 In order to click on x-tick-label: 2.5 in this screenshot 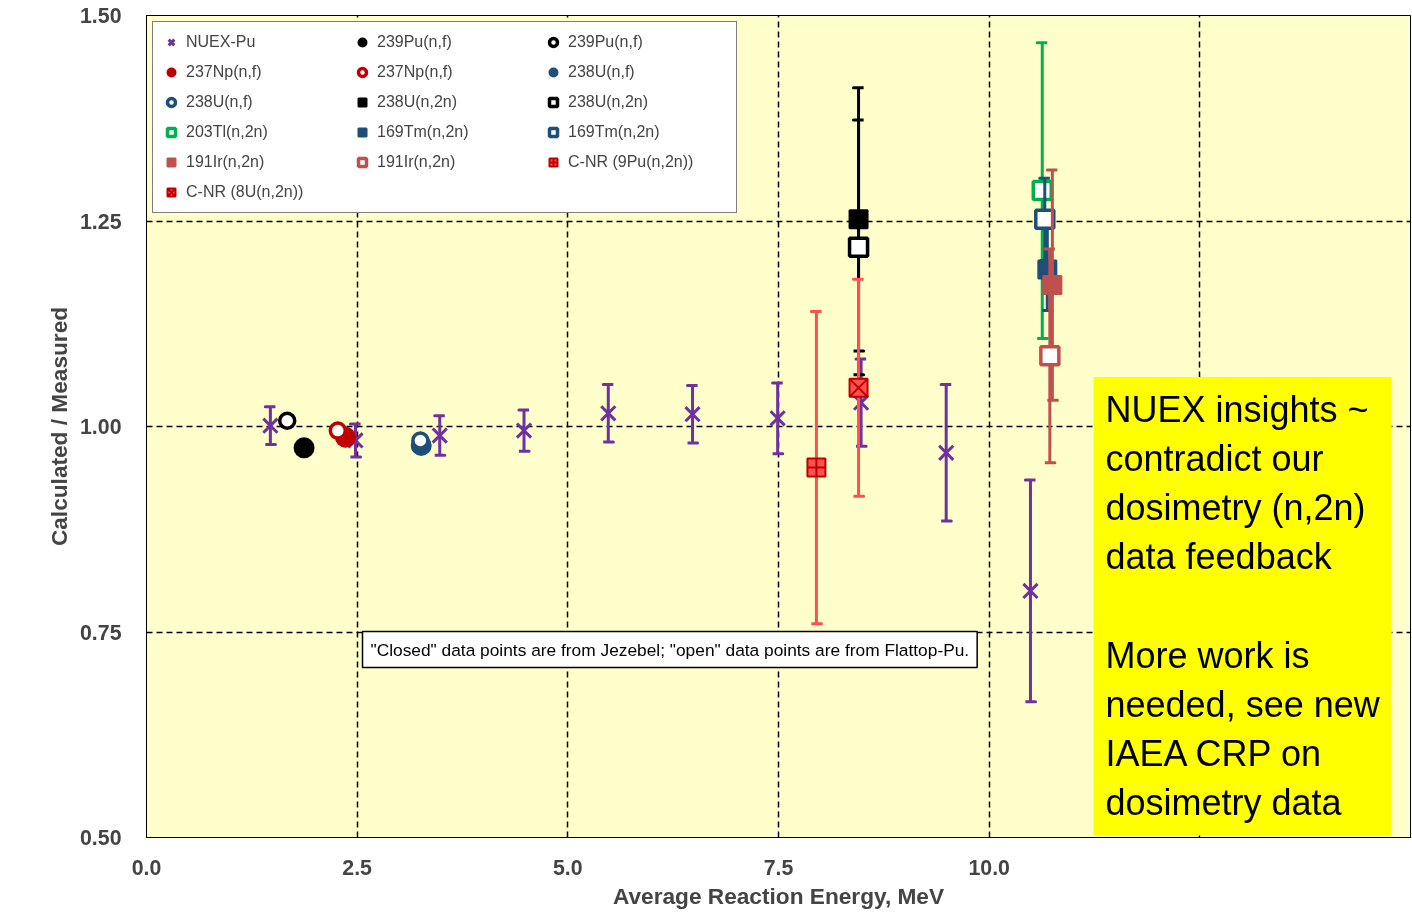, I will do `click(357, 867)`.